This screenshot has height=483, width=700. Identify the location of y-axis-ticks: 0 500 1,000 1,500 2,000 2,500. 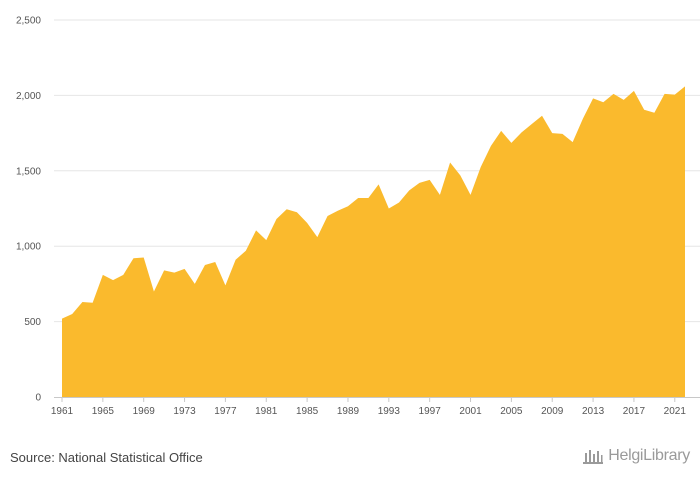
(28, 210).